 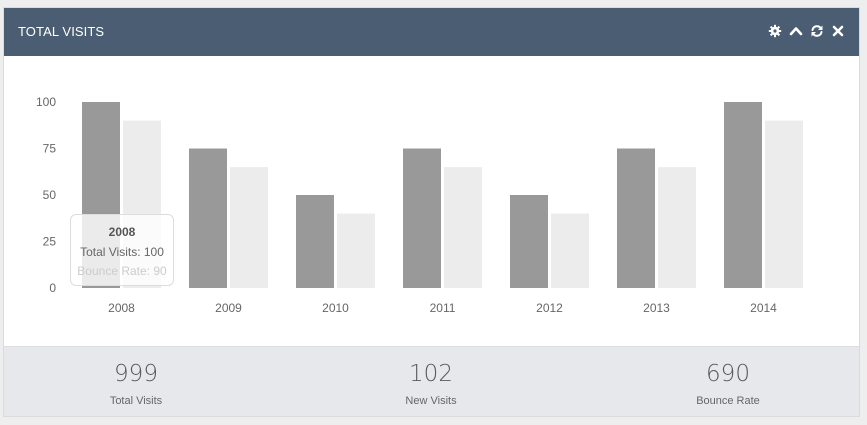 What do you see at coordinates (422, 218) in the screenshot?
I see `bar-total-visits-2011` at bounding box center [422, 218].